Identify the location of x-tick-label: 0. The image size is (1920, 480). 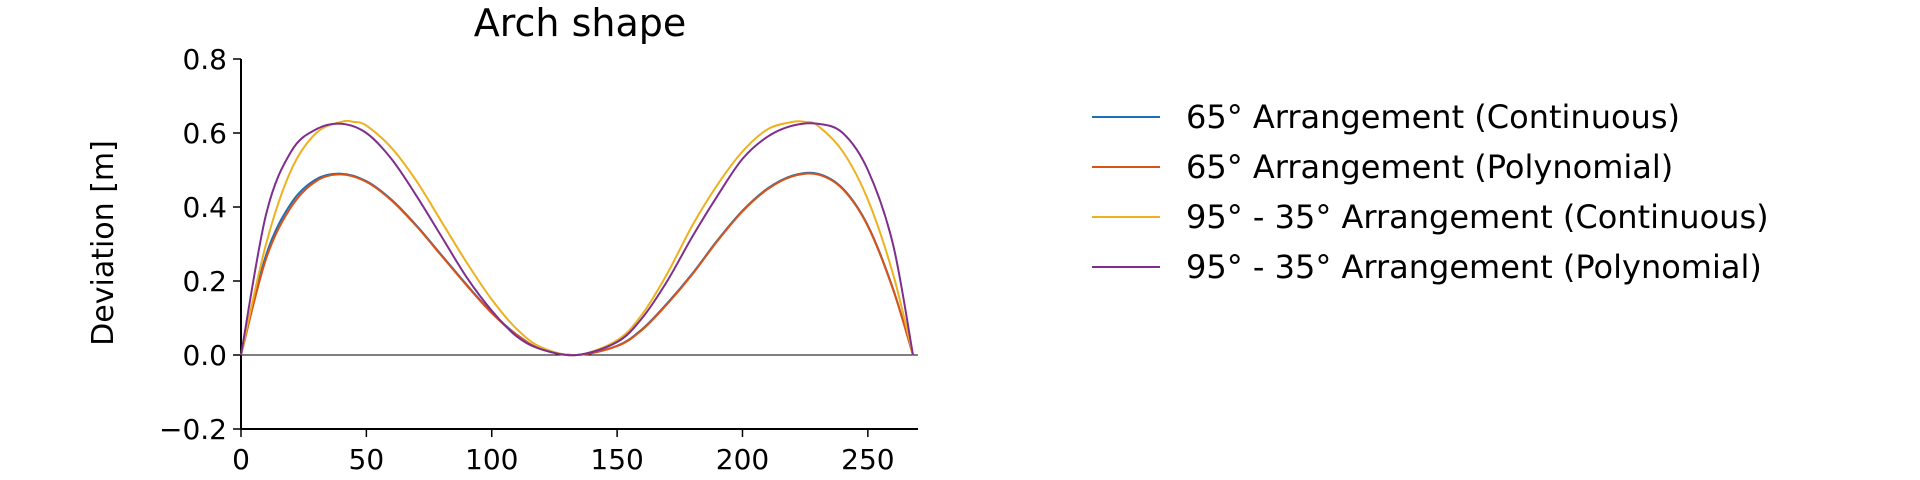
(241, 459).